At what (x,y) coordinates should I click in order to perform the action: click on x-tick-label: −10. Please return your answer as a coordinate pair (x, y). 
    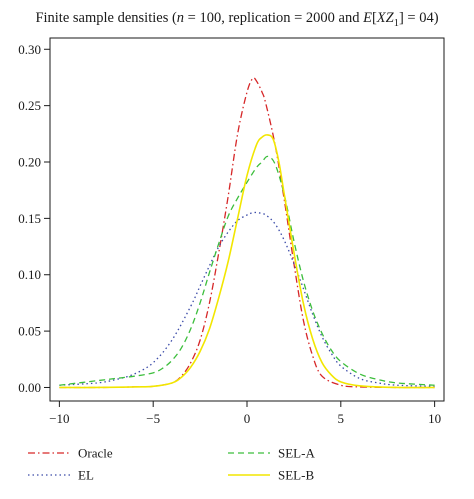
    Looking at the image, I should click on (59, 418).